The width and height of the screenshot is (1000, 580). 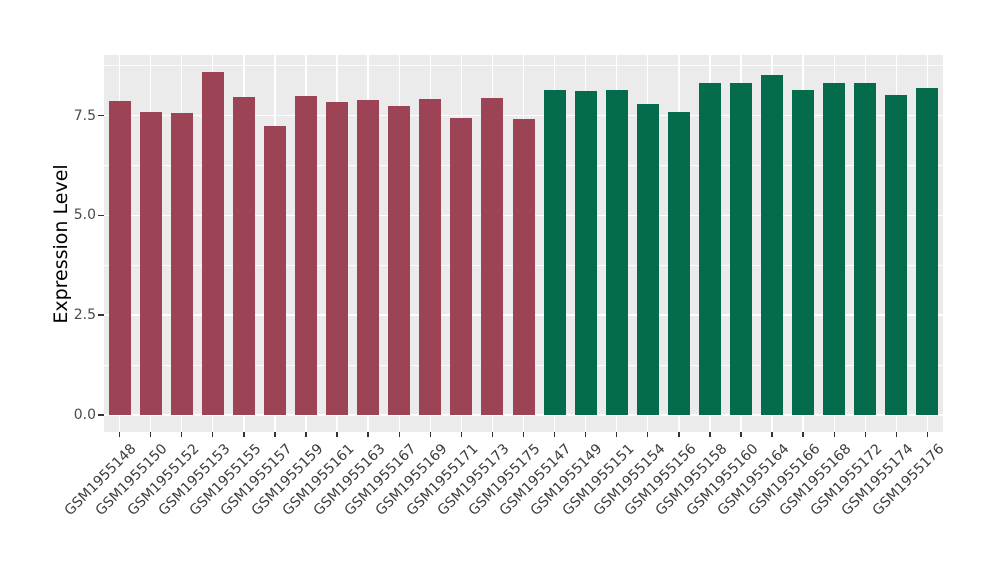 I want to click on y-tick-label: 2.5, so click(x=84, y=315).